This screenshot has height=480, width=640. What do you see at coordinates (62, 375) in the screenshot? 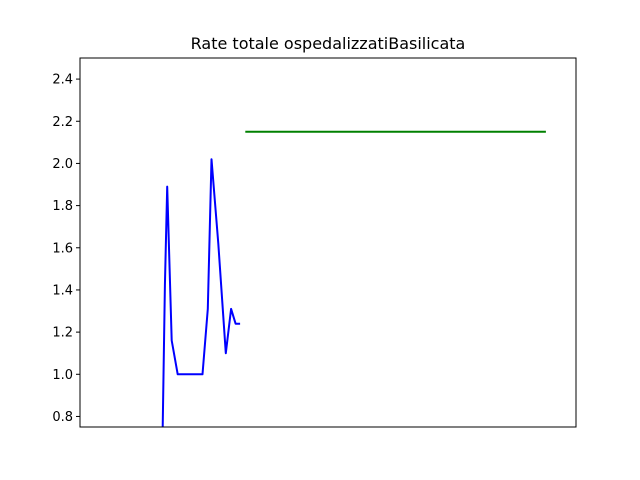
I see `y-tick-label: 1.0` at bounding box center [62, 375].